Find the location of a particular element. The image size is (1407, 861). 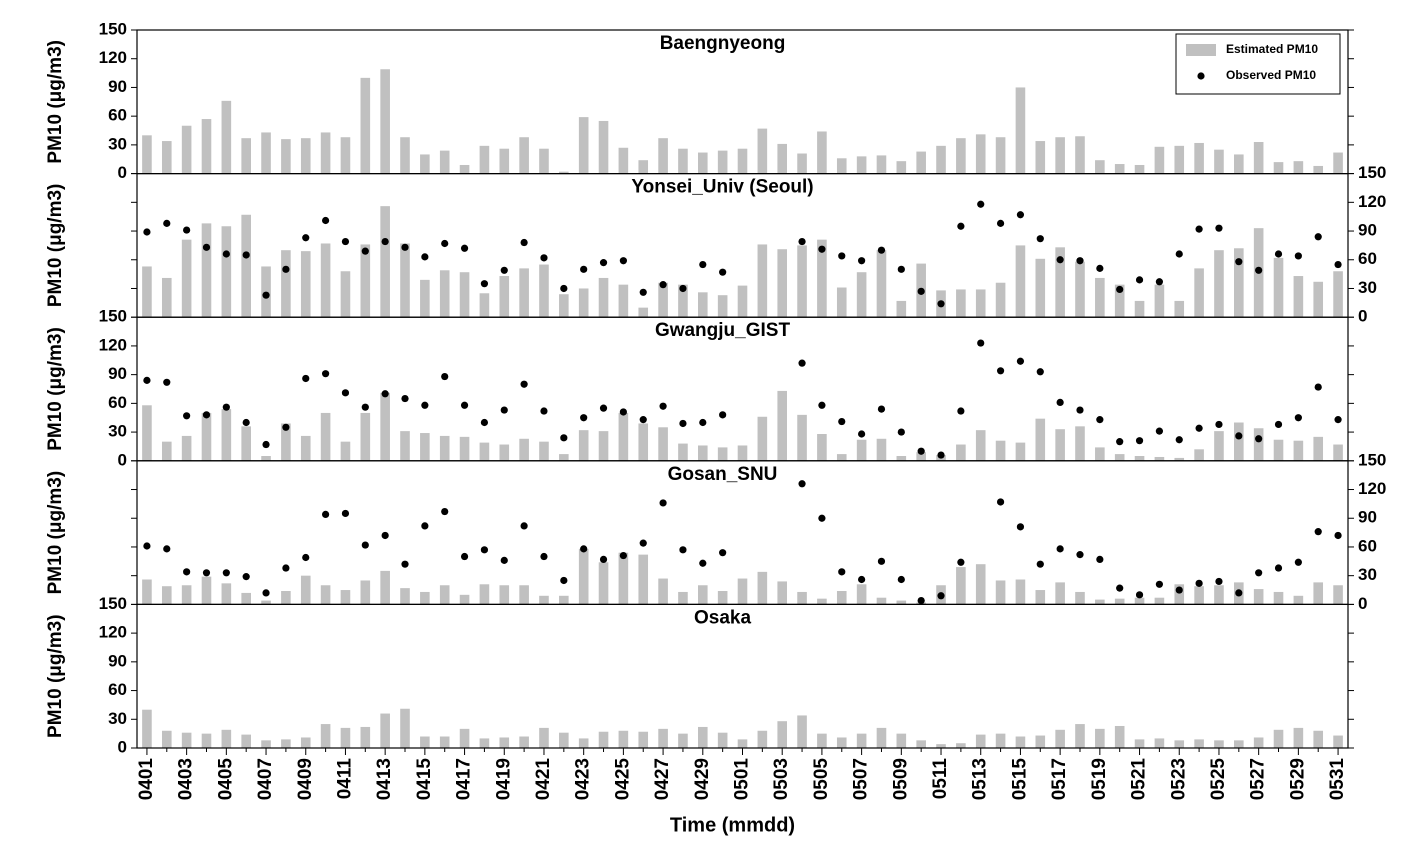

panel-title: Yonsei_Univ (Seoul) is located at coordinates (722, 187).